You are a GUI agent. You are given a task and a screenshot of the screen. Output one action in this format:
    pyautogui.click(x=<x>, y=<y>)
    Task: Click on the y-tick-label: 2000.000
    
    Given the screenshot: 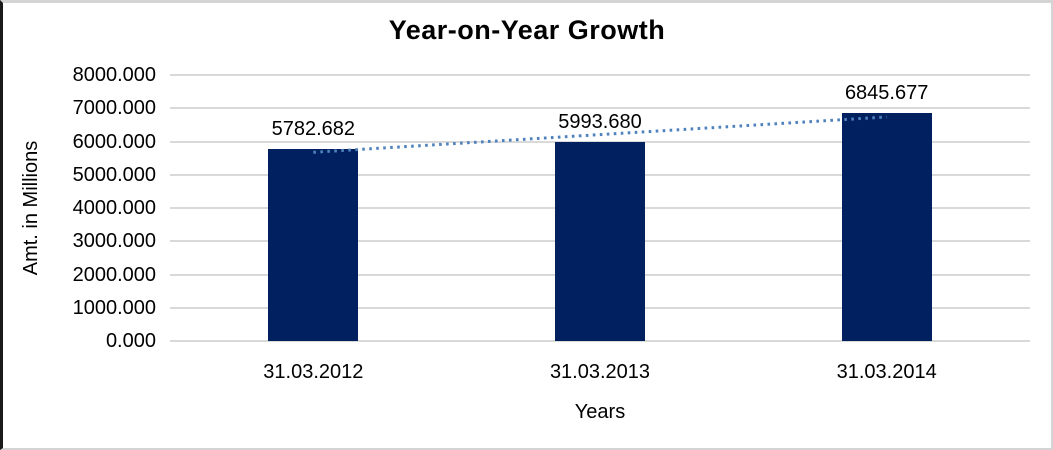 What is the action you would take?
    pyautogui.click(x=114, y=274)
    